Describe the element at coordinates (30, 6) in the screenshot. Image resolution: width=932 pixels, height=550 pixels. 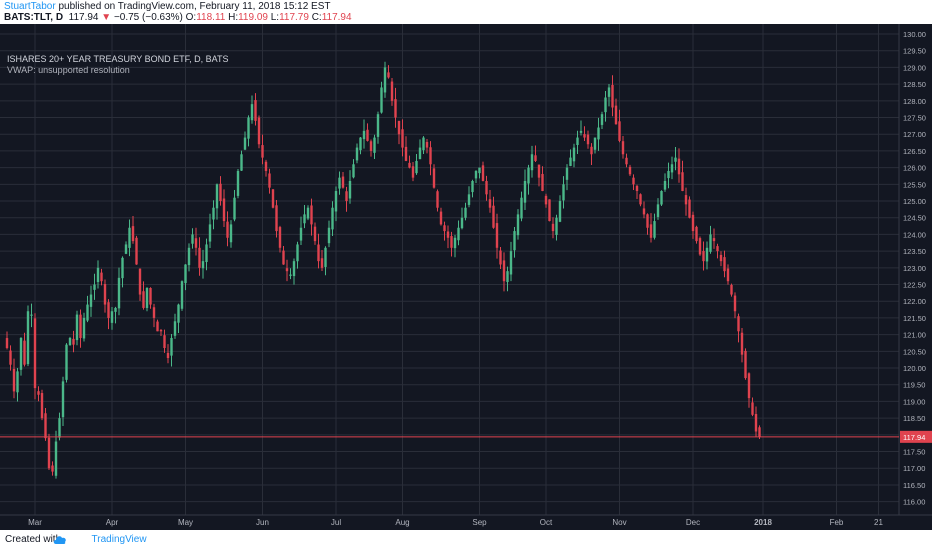
I see `author-link: StuartTabor` at that location.